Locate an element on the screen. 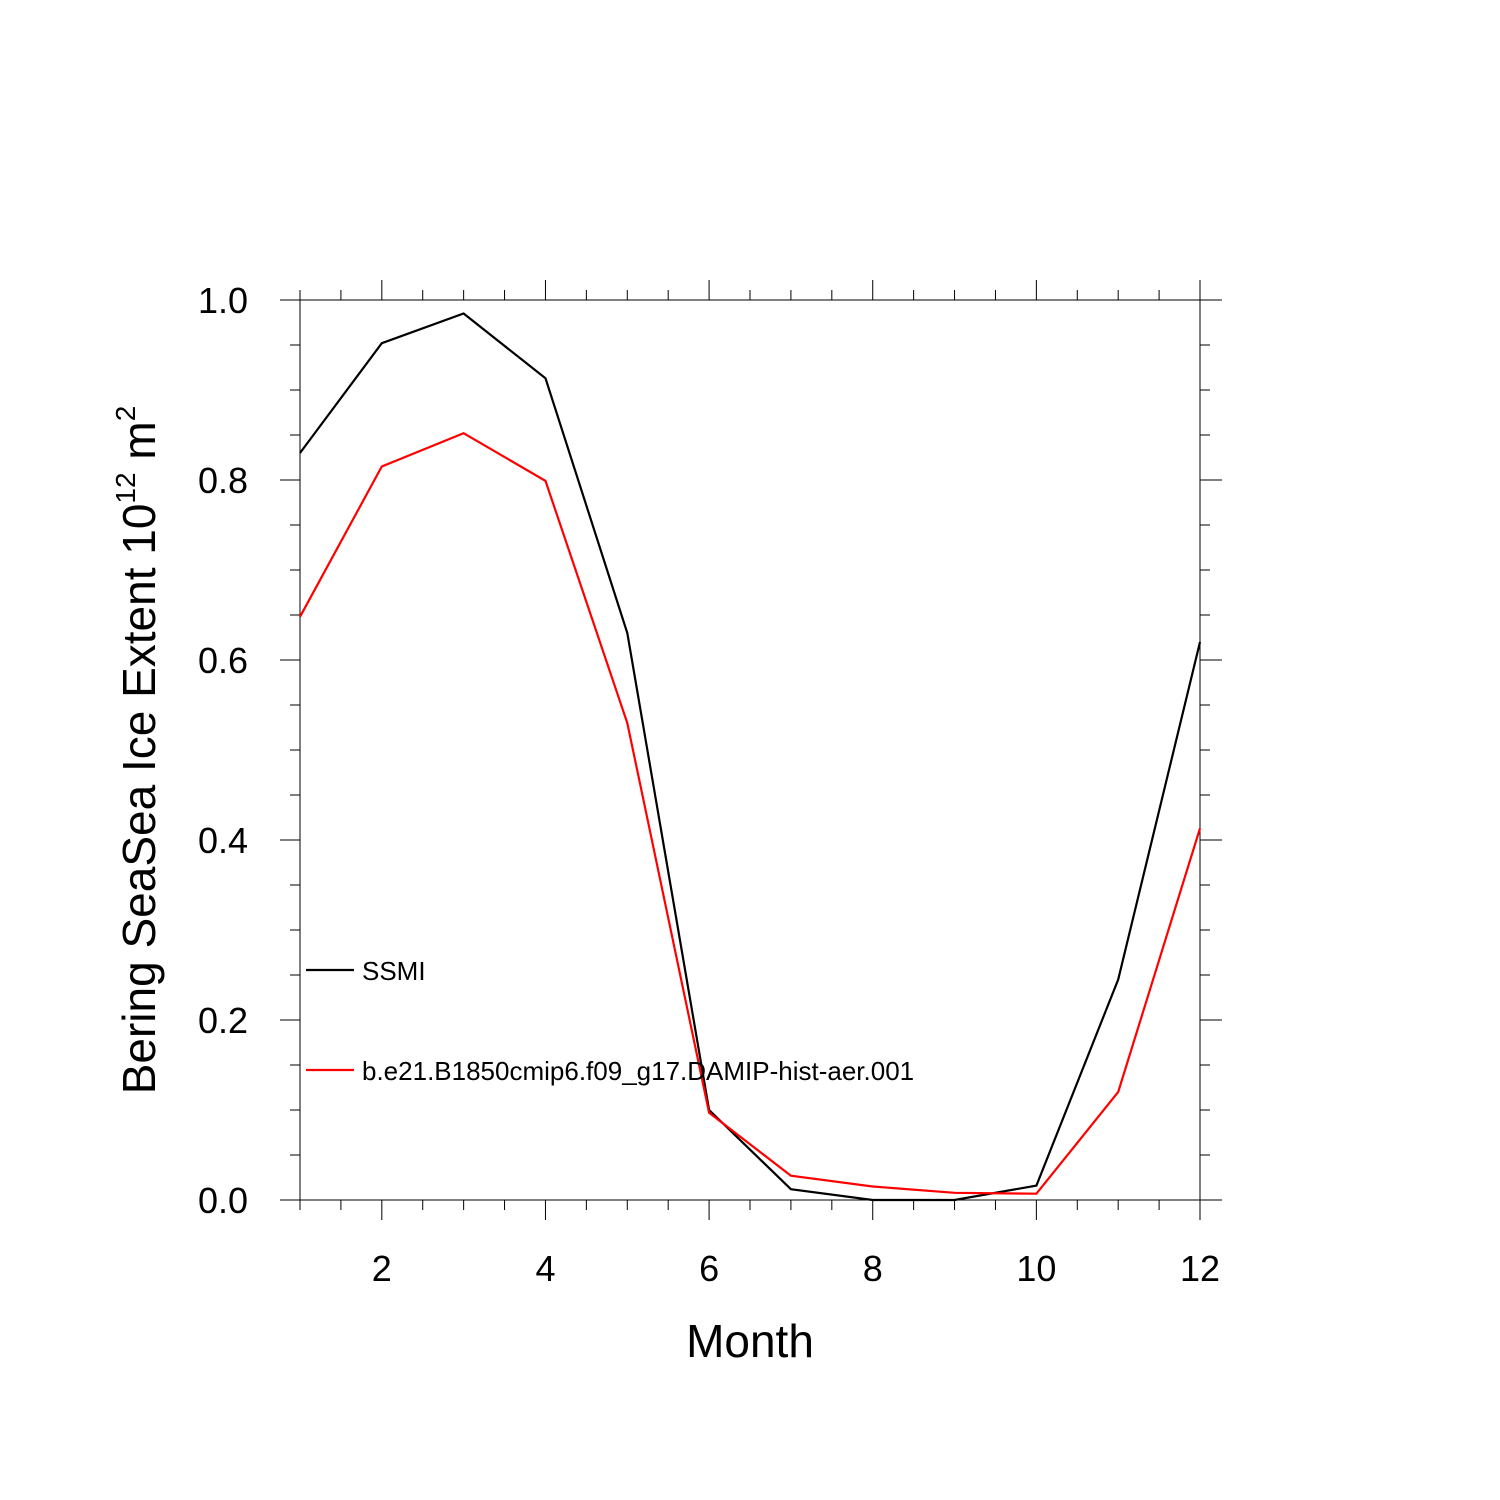 This screenshot has width=1500, height=1500. legend-label: SSMI is located at coordinates (394, 971).